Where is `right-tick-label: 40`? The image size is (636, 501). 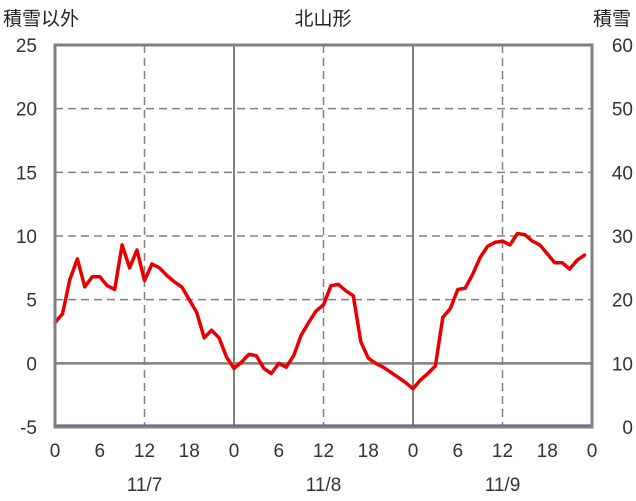 right-tick-label: 40 is located at coordinates (622, 173).